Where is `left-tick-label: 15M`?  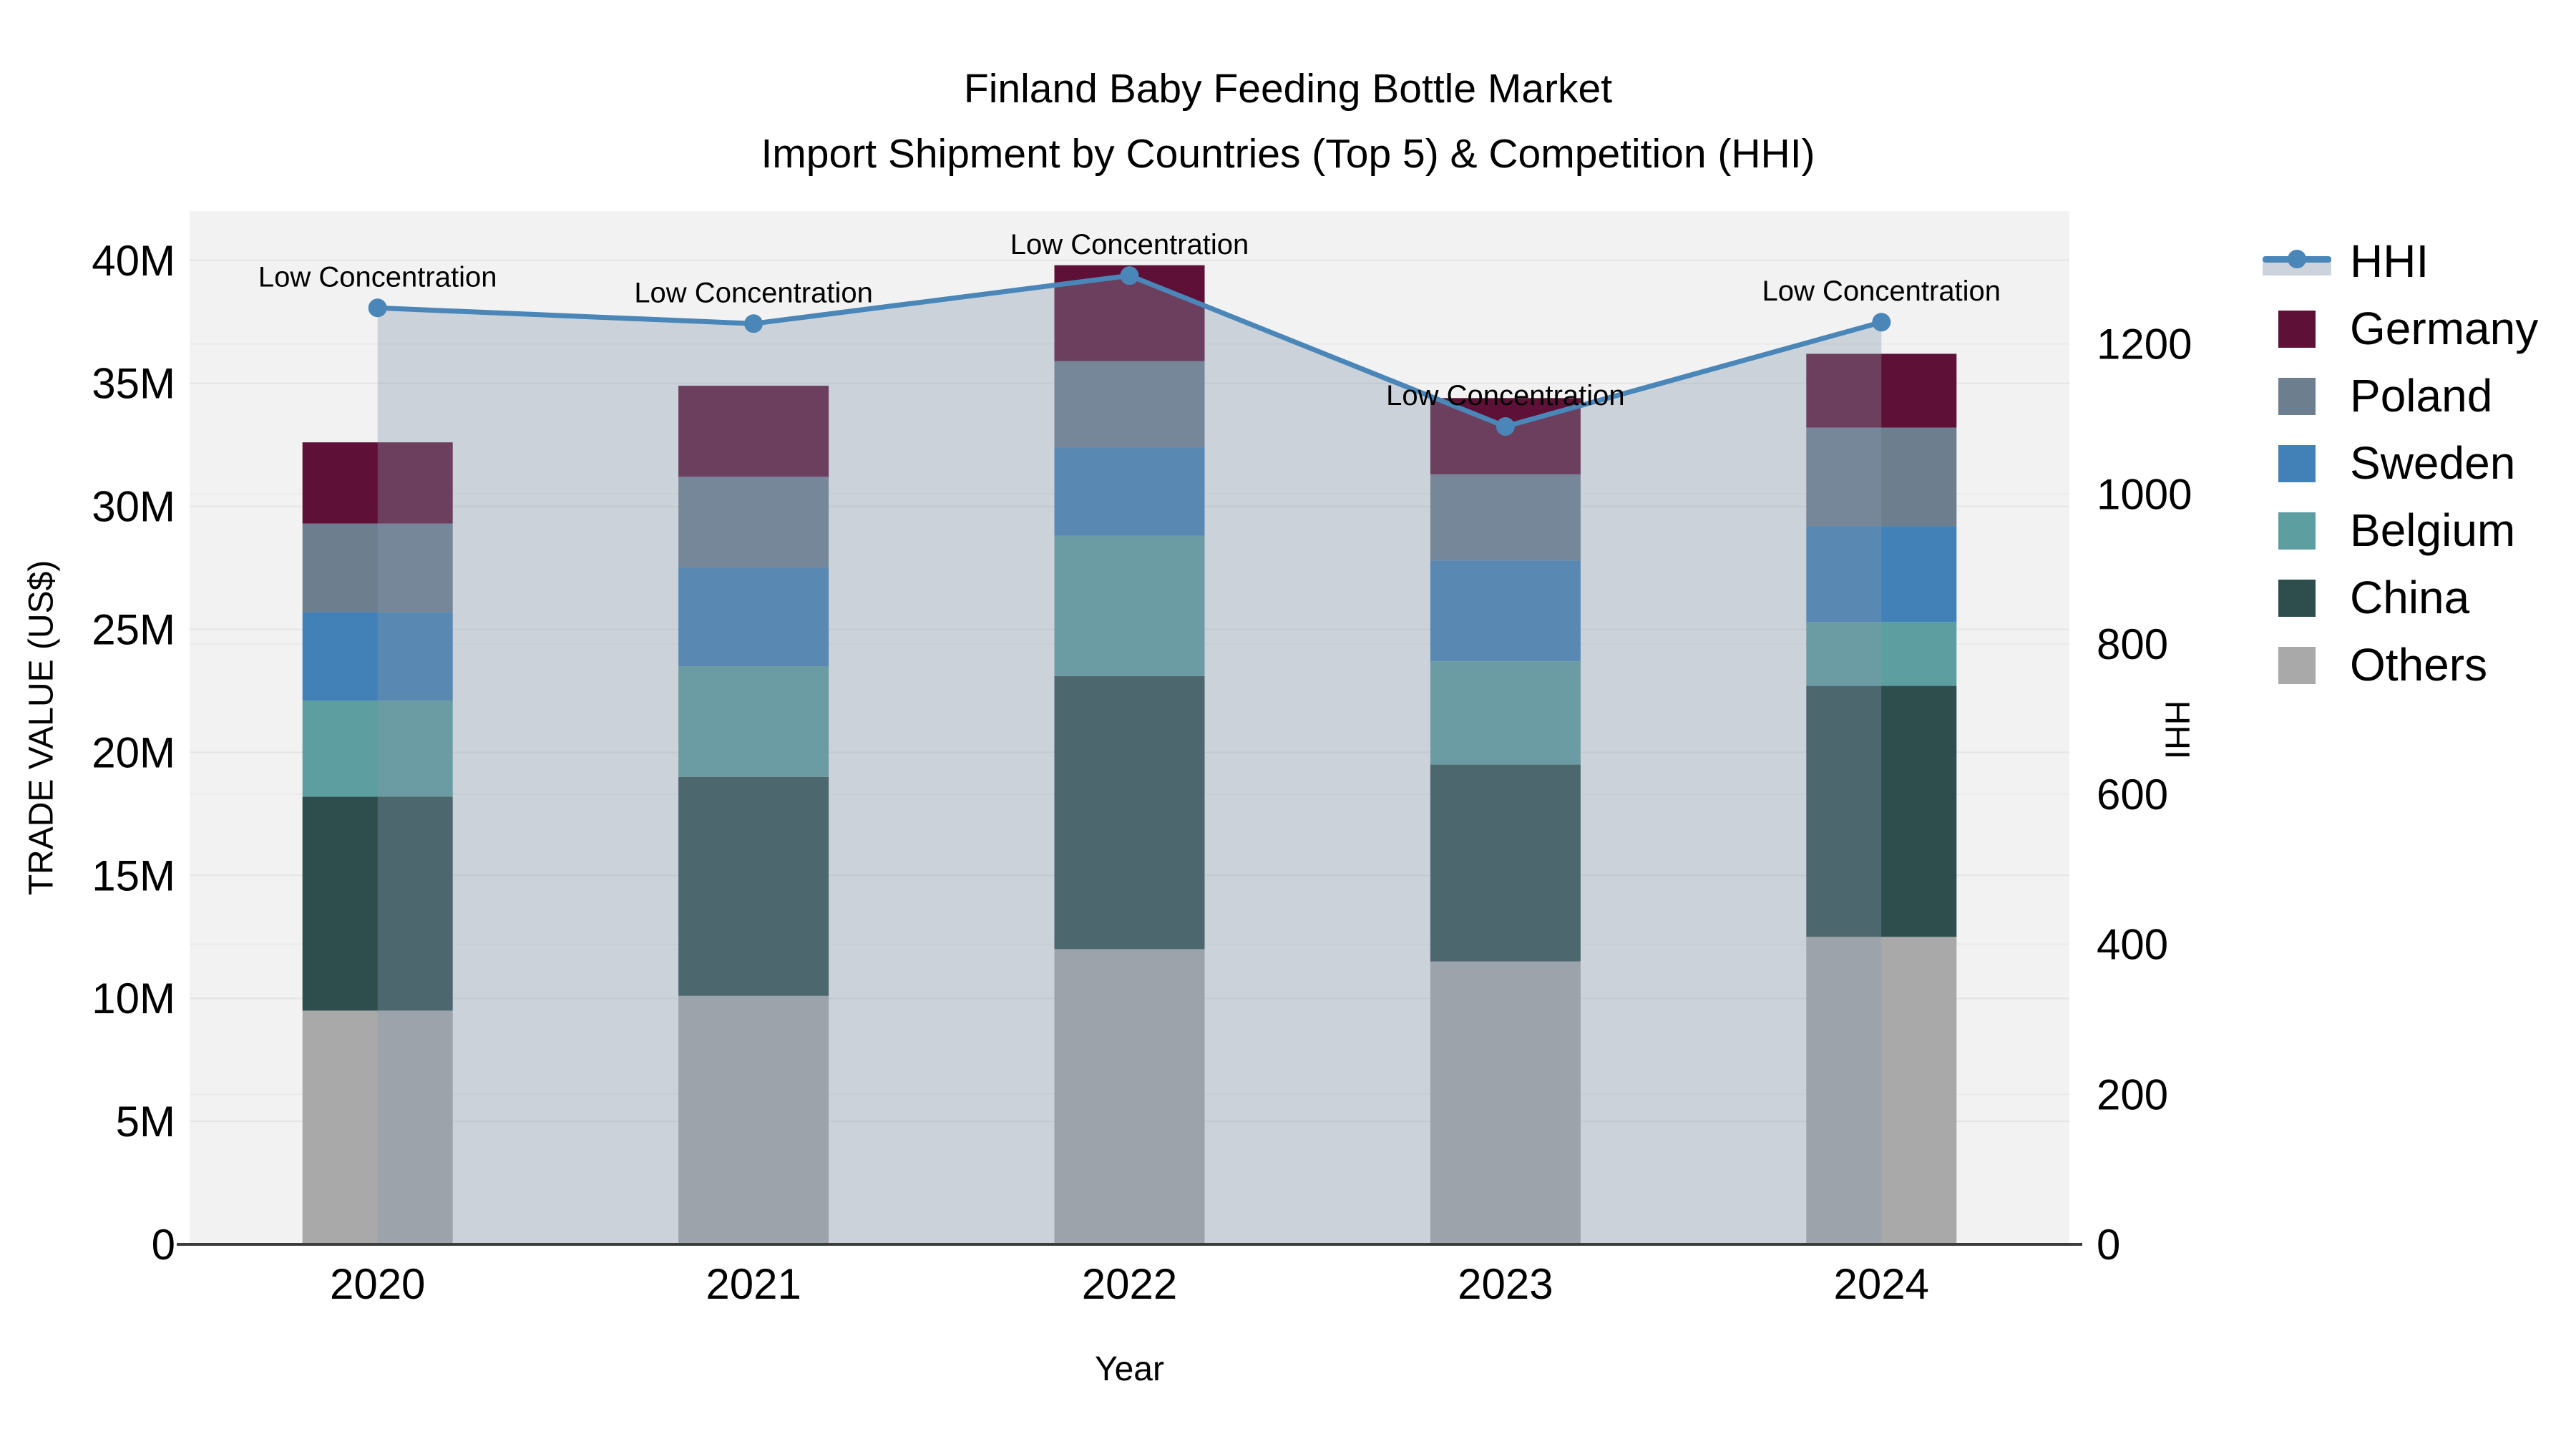 left-tick-label: 15M is located at coordinates (133, 875).